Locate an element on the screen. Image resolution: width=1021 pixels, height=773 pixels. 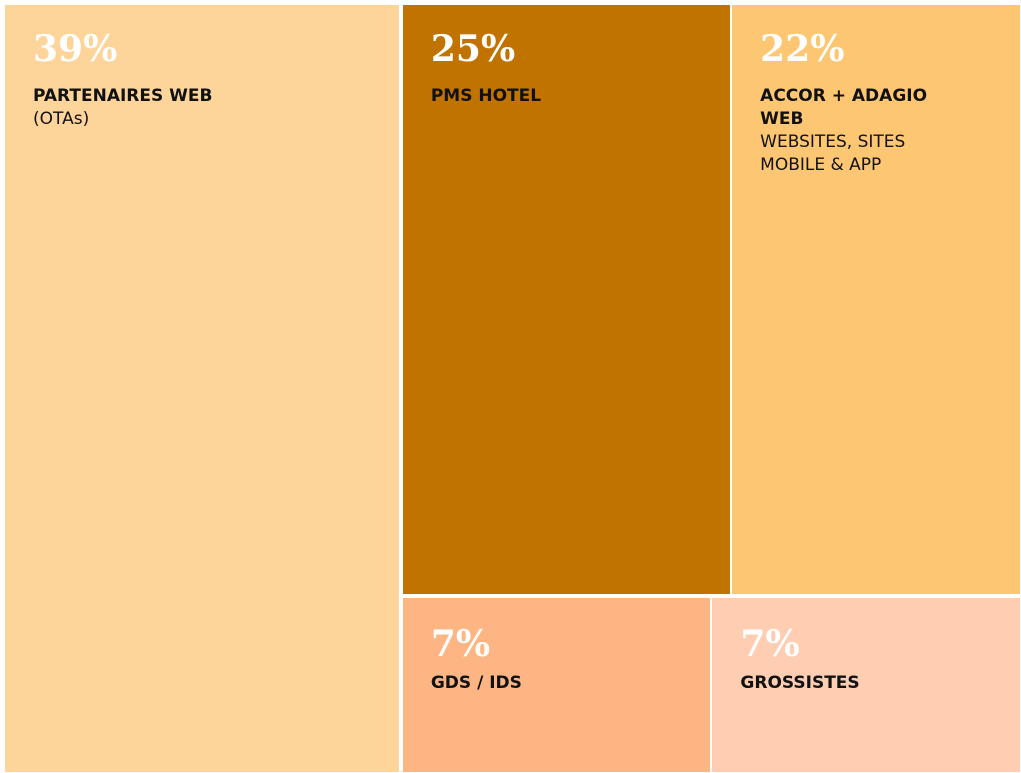
tile: 7% GROSSISTES is located at coordinates (866, 684).